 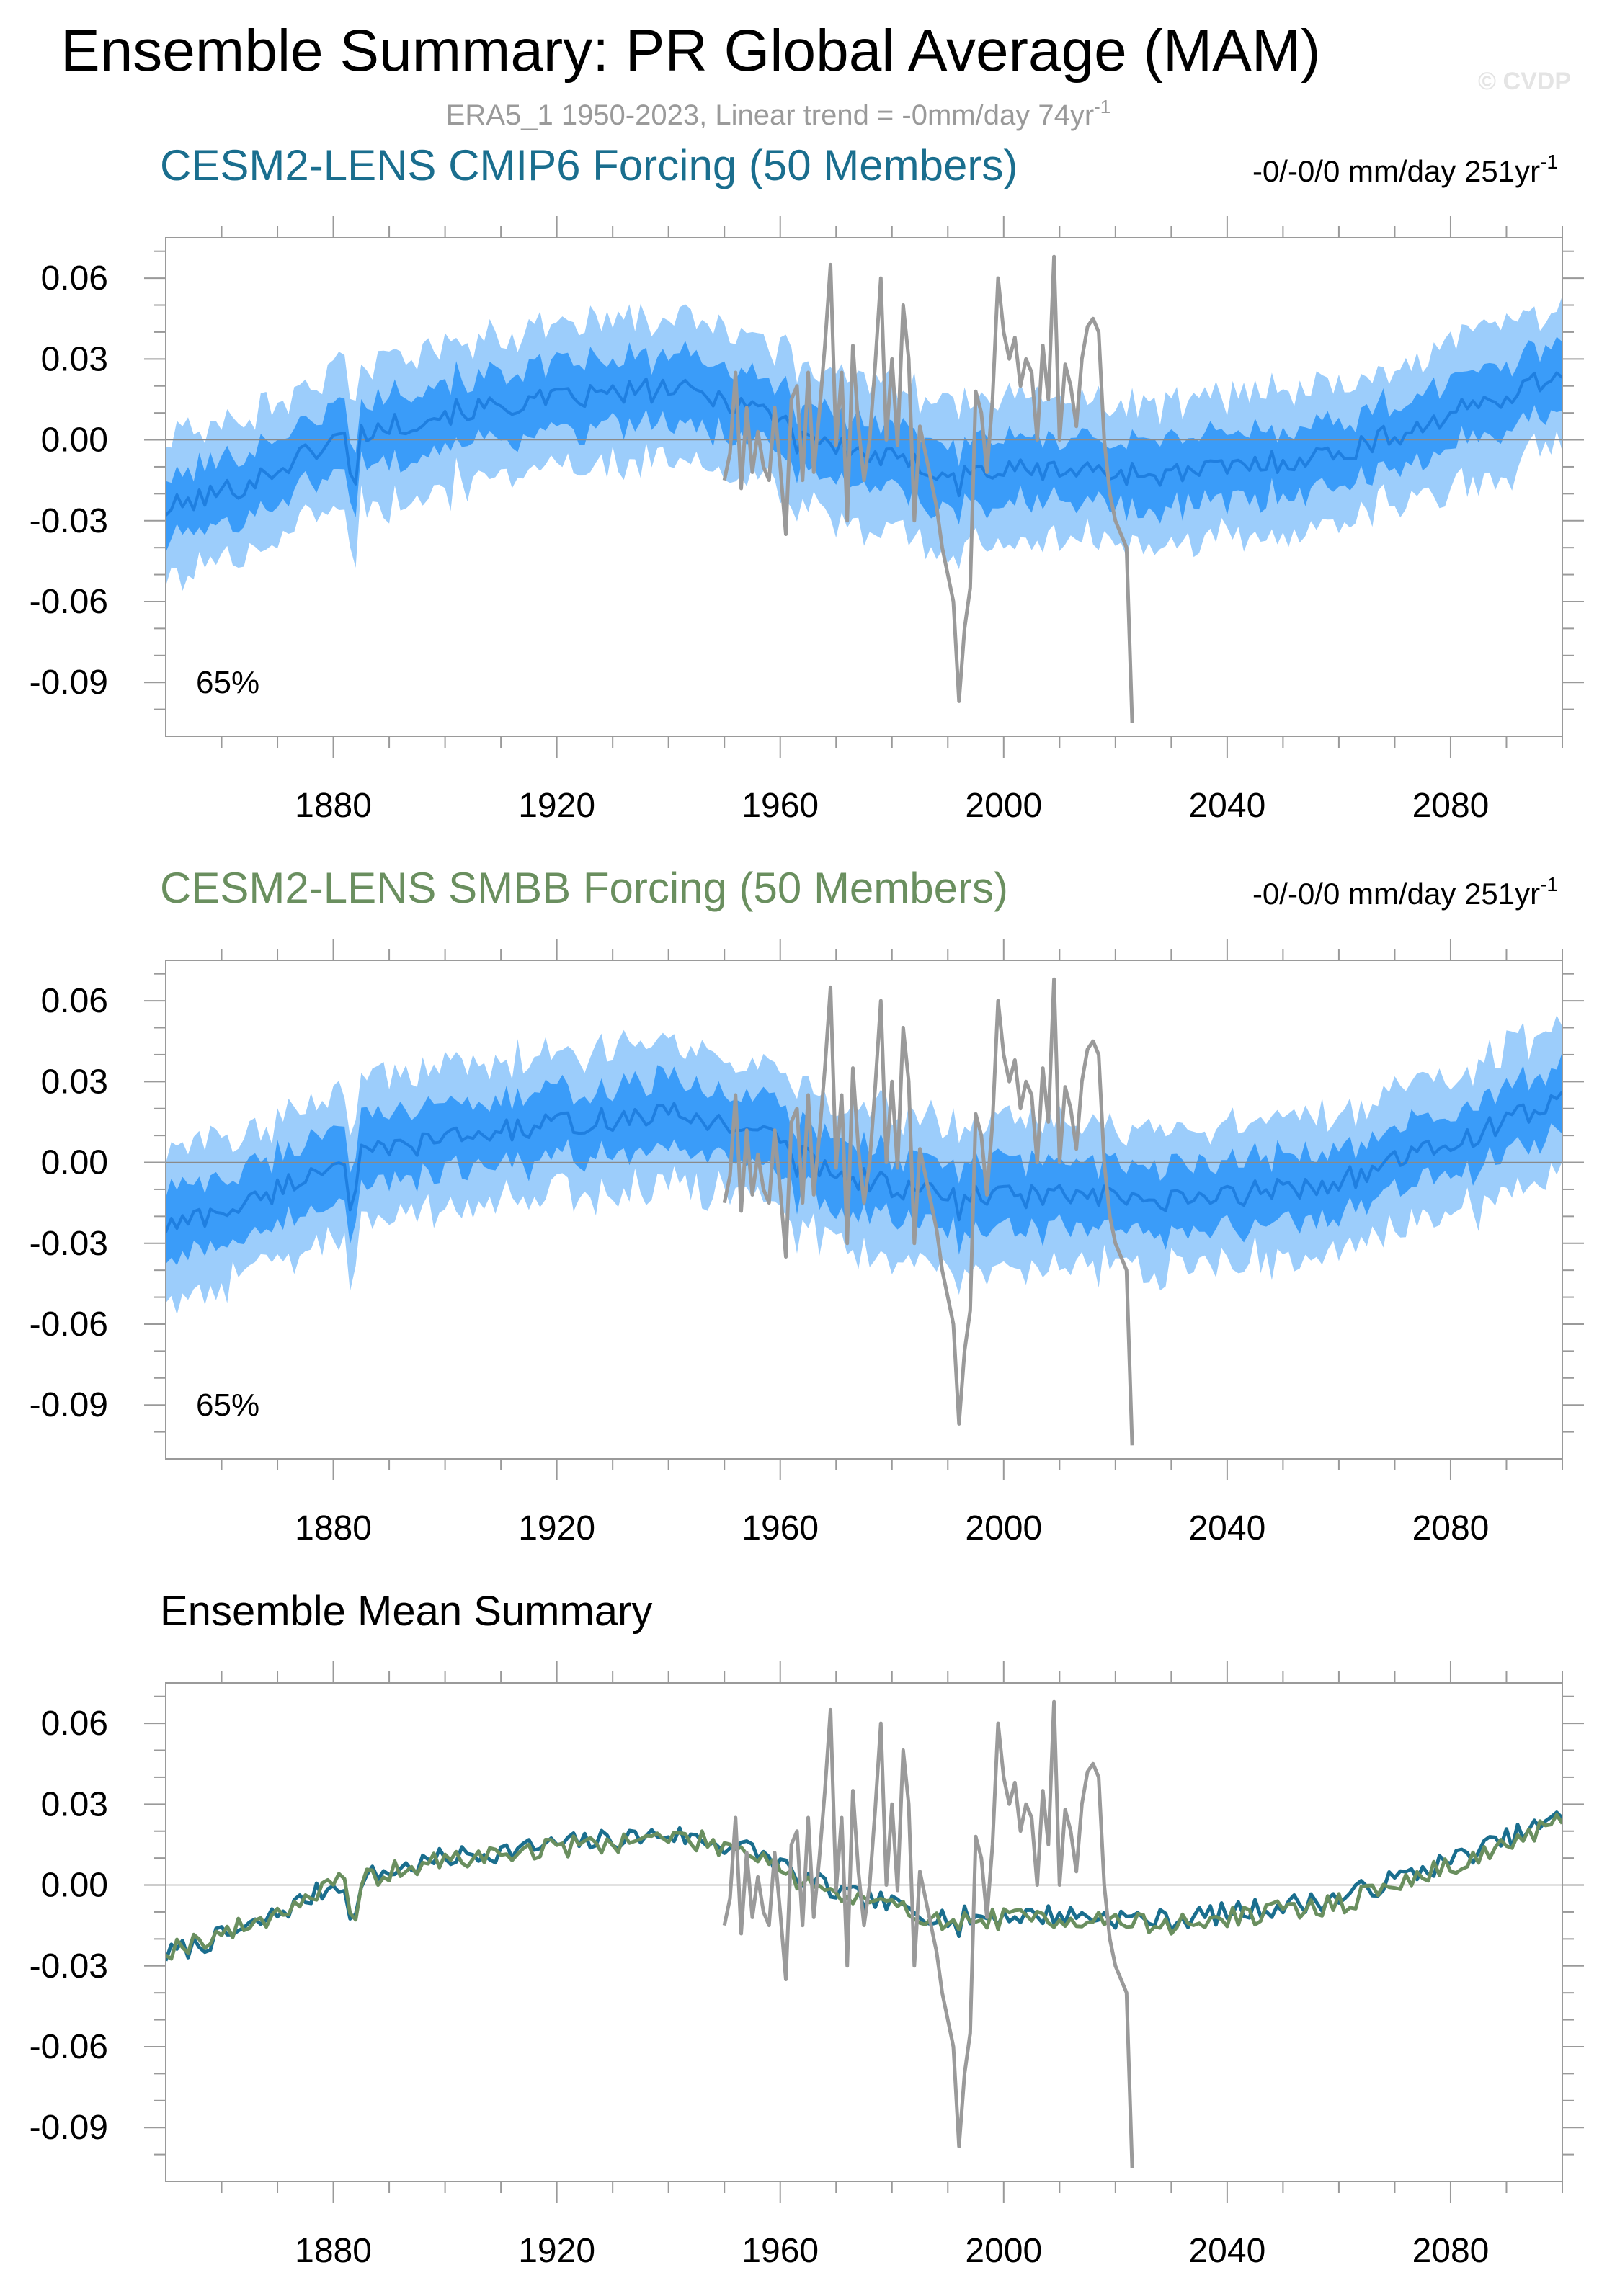 What do you see at coordinates (1549, 884) in the screenshot?
I see `panel-smbb-trend-sup: -1` at bounding box center [1549, 884].